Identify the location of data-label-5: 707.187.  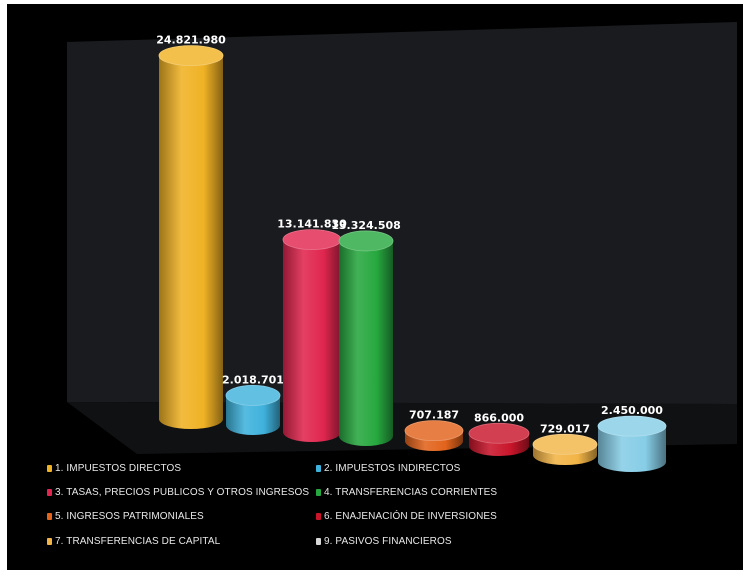
(434, 415).